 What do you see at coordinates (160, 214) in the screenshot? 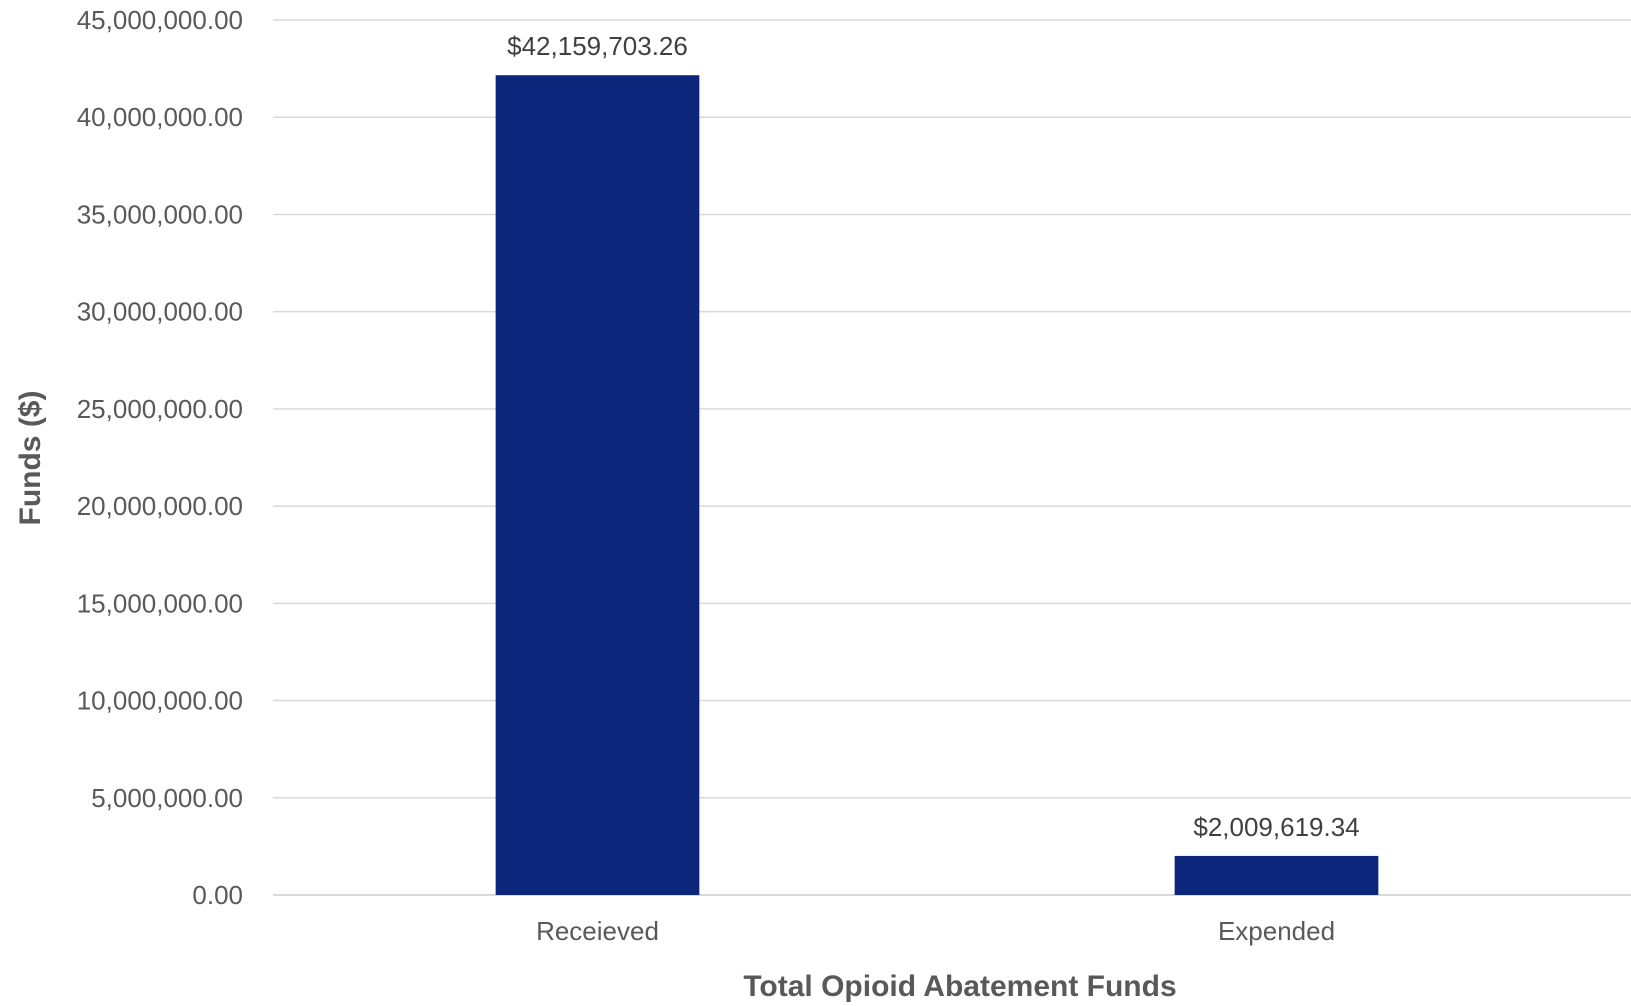
I see `y-tick-label: 35,000,000.00` at bounding box center [160, 214].